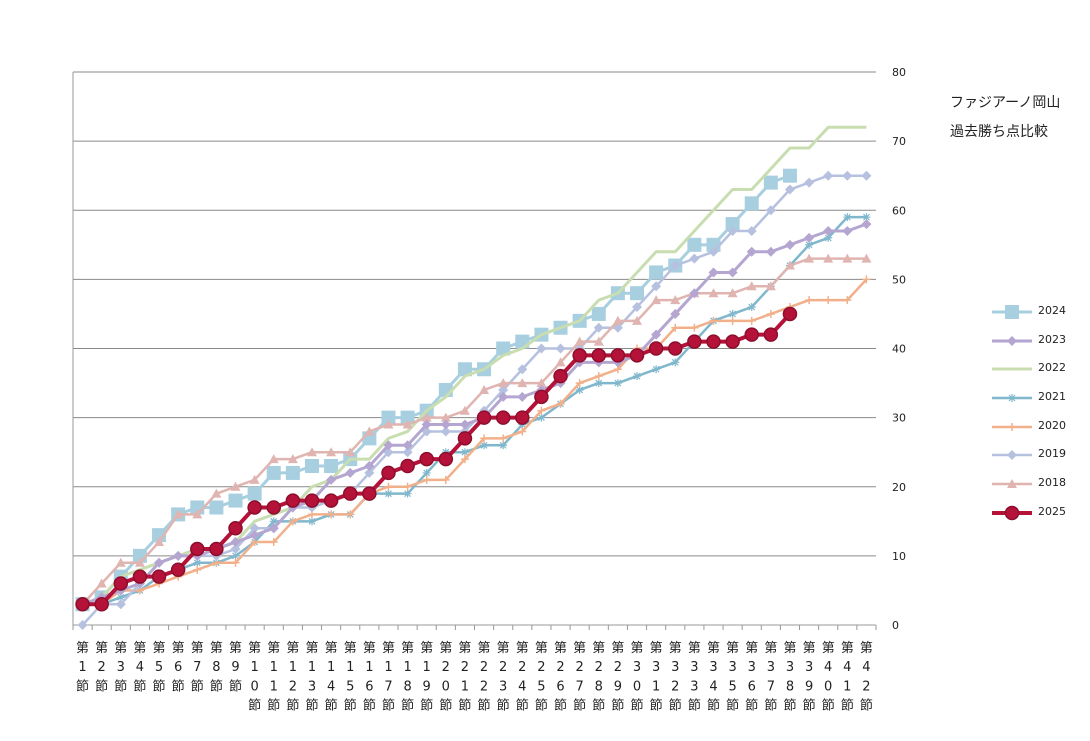  What do you see at coordinates (895, 625) in the screenshot?
I see `y-tick-label: 0` at bounding box center [895, 625].